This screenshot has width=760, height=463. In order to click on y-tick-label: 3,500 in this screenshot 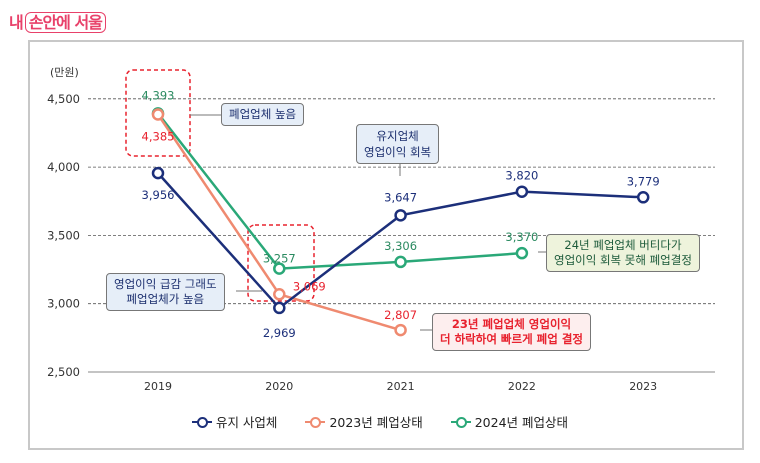, I will do `click(63, 235)`.